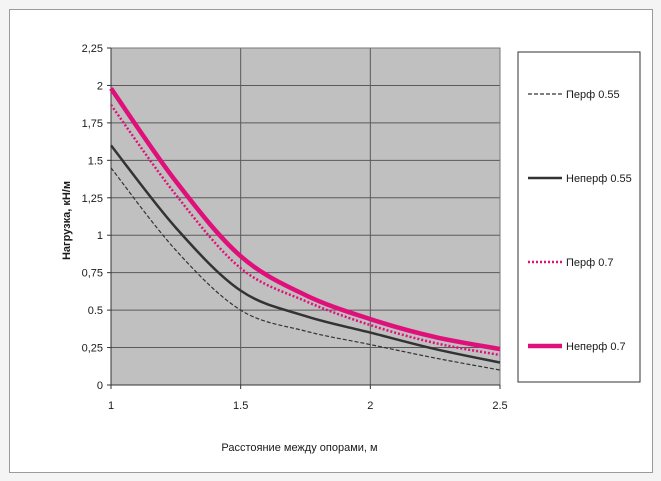  Describe the element at coordinates (240, 406) in the screenshot. I see `x-tick-label: 1.5` at that location.